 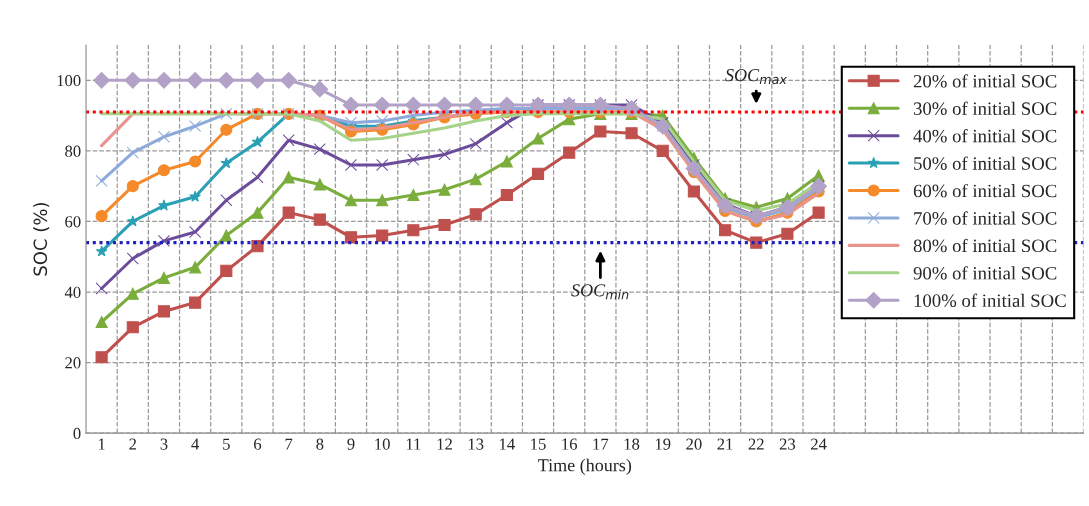 What do you see at coordinates (164, 444) in the screenshot?
I see `x-tick-label: 3` at bounding box center [164, 444].